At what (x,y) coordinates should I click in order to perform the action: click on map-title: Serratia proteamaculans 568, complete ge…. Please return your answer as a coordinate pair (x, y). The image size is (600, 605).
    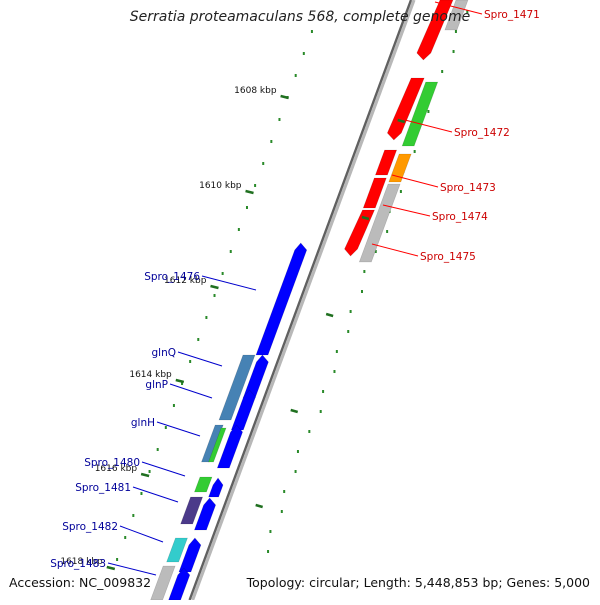
    Looking at the image, I should click on (300, 17).